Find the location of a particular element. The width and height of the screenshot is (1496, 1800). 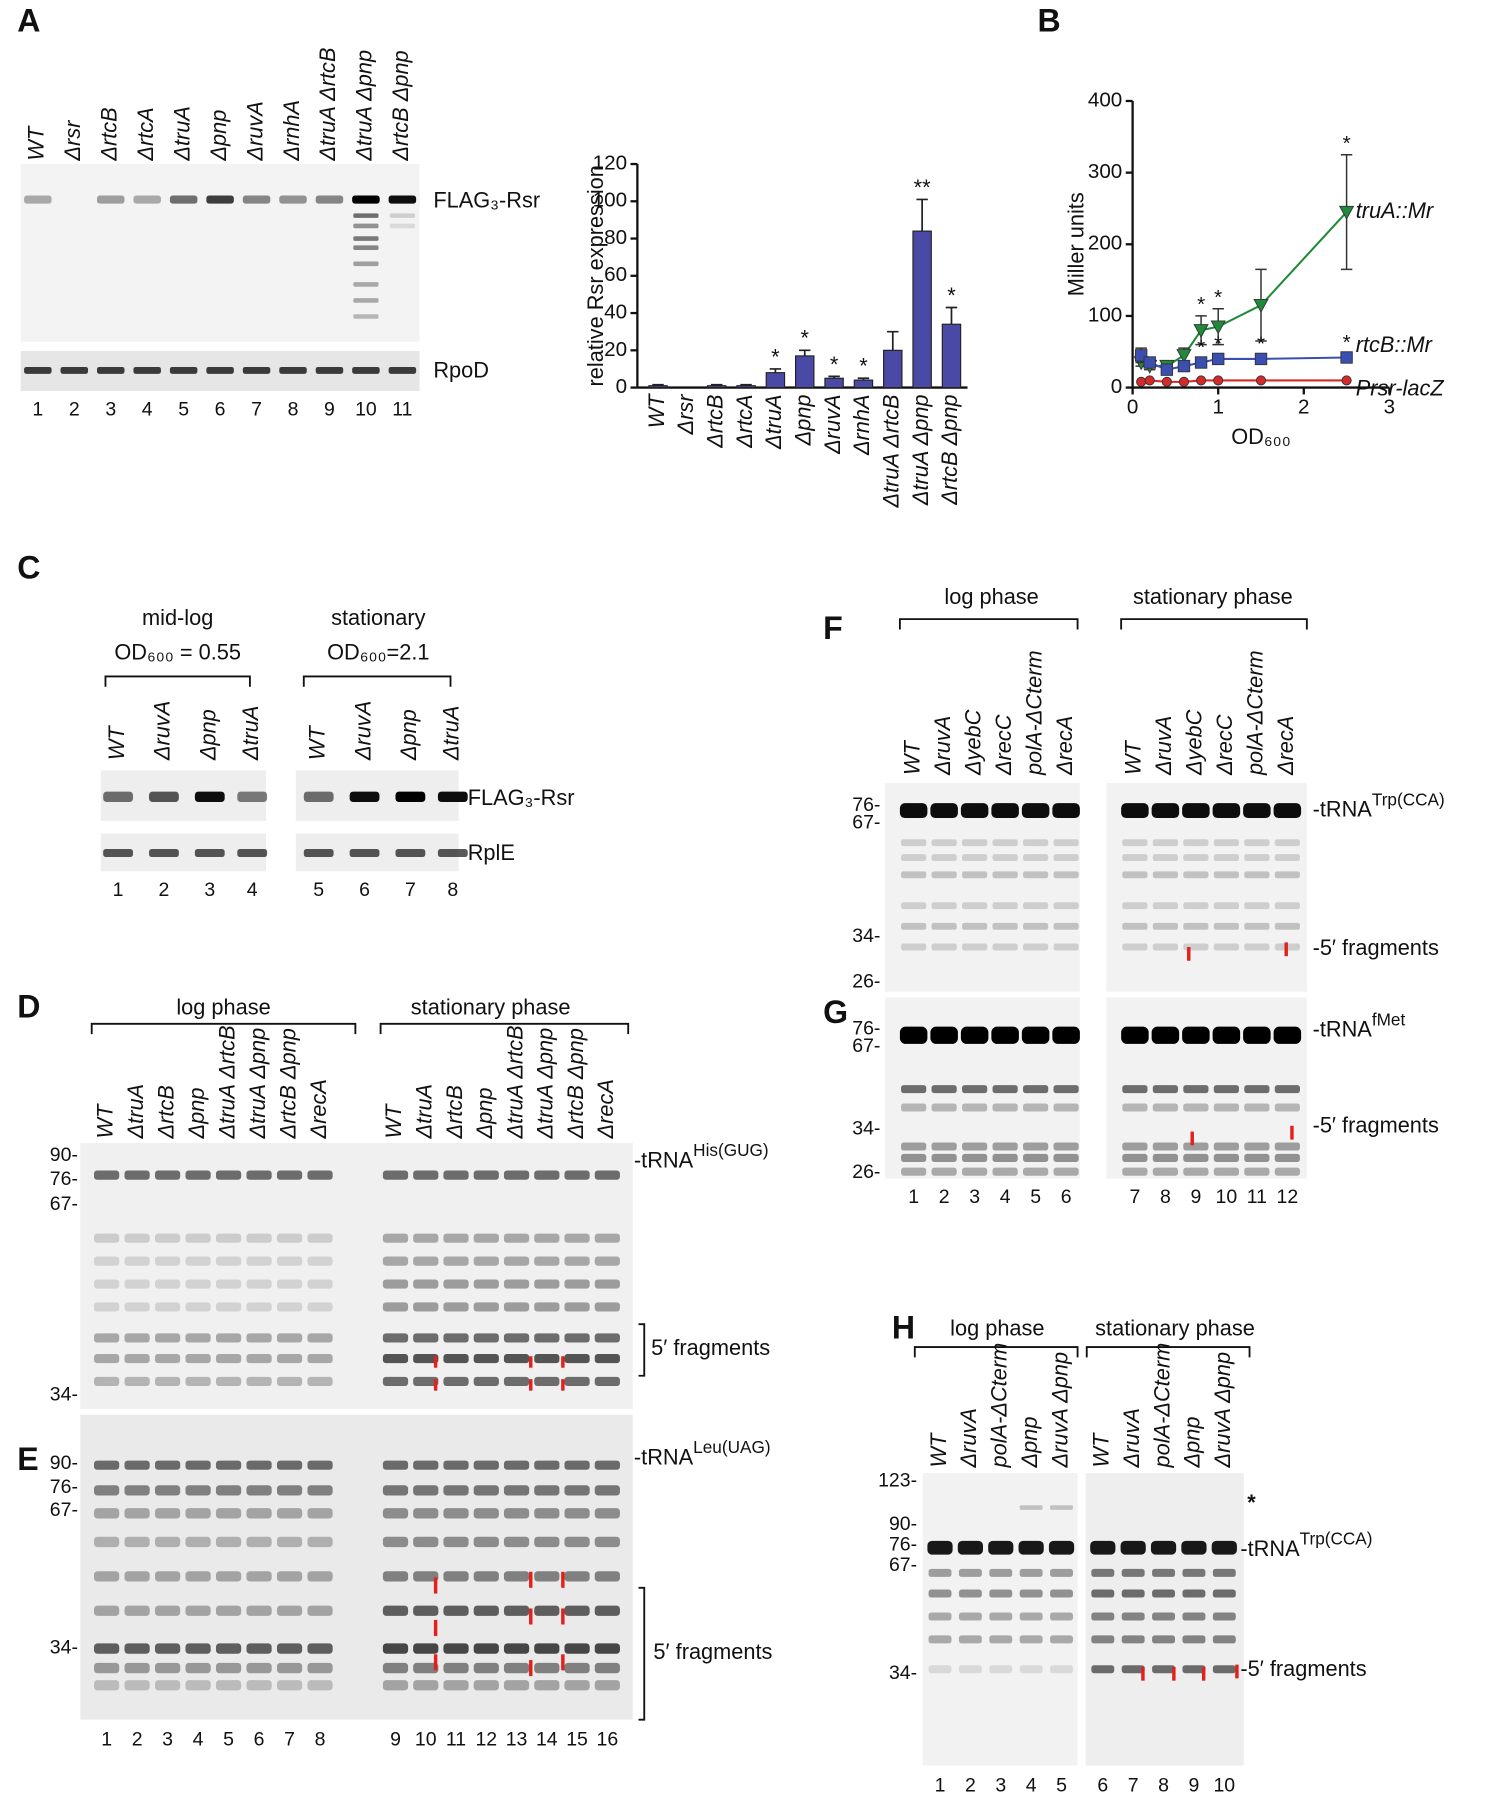

size-marker: 34- is located at coordinates (64, 1394).